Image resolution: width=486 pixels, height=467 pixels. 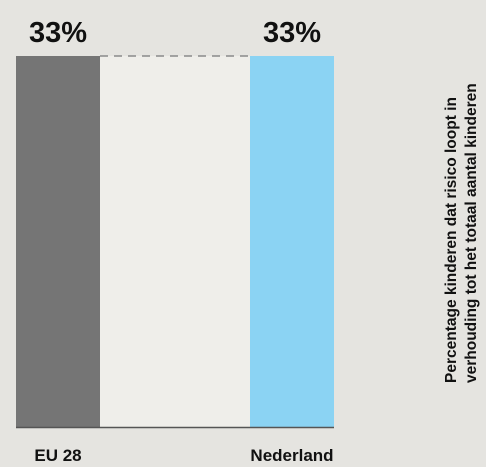 I want to click on value-labels: 33% 33%, so click(x=175, y=33).